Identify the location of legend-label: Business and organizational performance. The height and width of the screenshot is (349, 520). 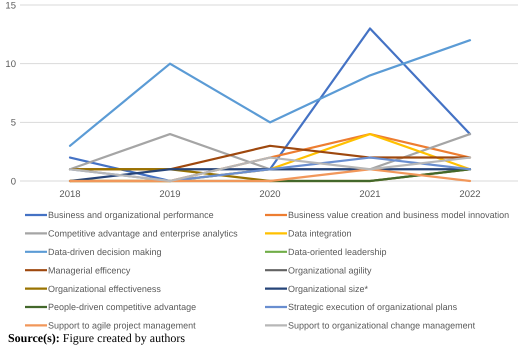
(131, 215).